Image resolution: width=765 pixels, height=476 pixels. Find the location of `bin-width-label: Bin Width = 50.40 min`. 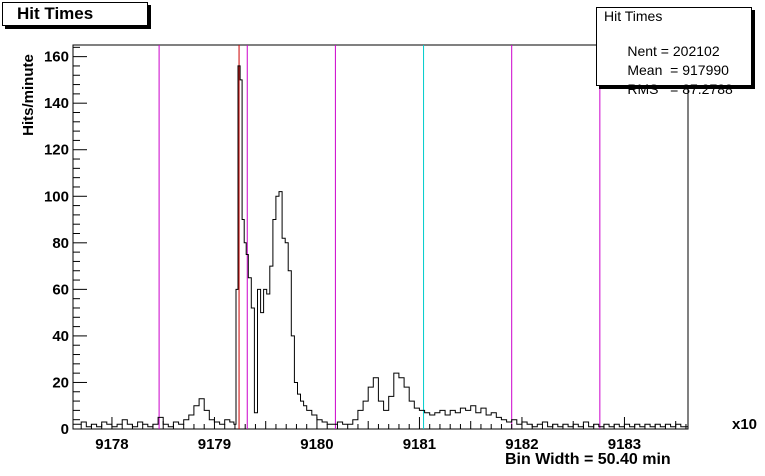

bin-width-label: Bin Width = 50.40 min is located at coordinates (588, 460).